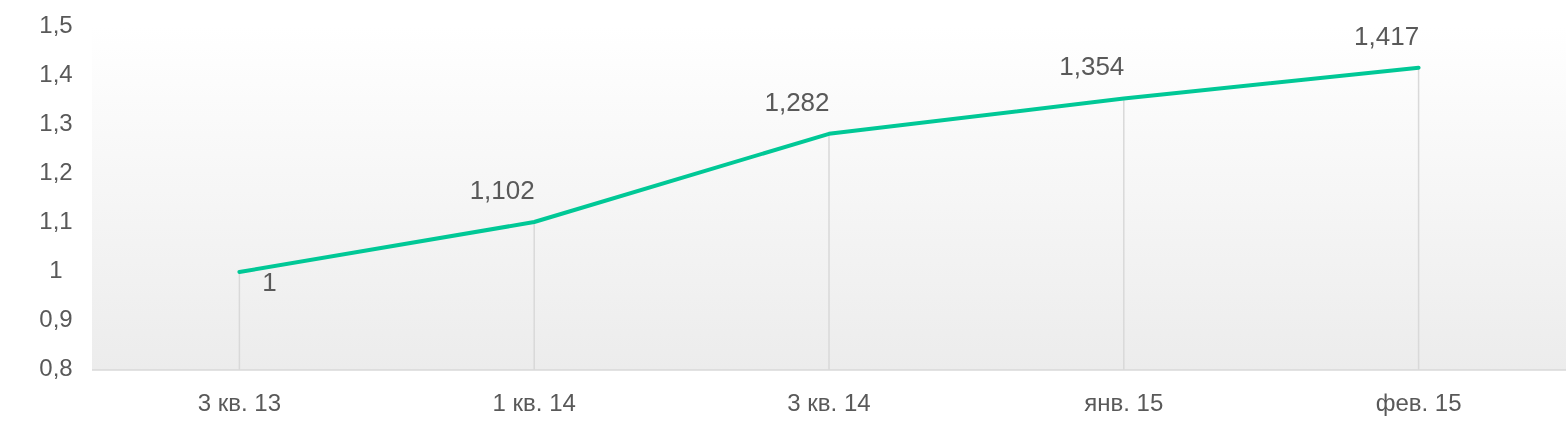 The width and height of the screenshot is (1566, 435). Describe the element at coordinates (56, 123) in the screenshot. I see `y-tick-label: 1,3` at that location.